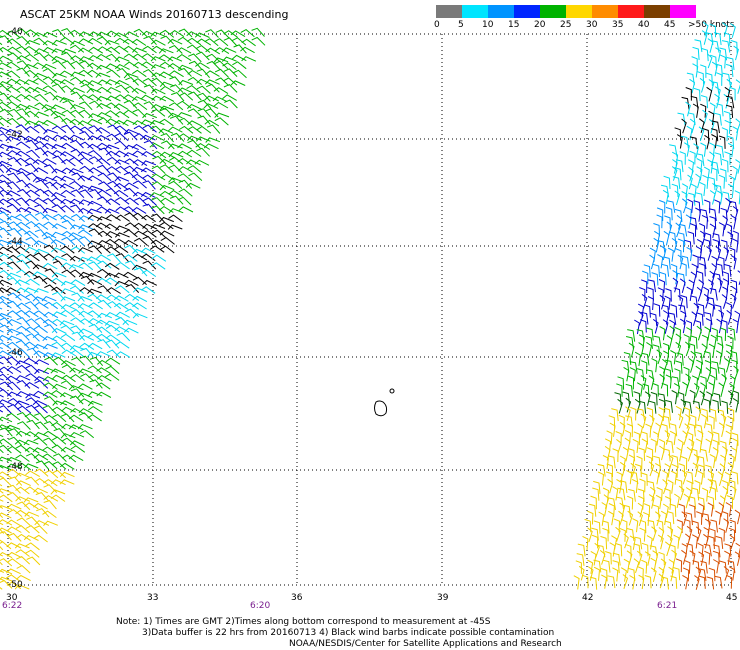 The width and height of the screenshot is (740, 650). I want to click on lon-label: 33, so click(153, 598).